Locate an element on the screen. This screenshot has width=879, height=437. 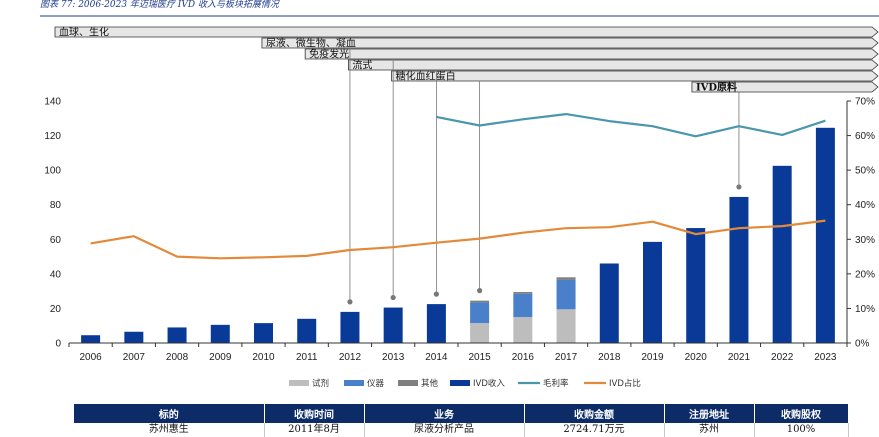
y-left-tick-label: 60 is located at coordinates (56, 240).